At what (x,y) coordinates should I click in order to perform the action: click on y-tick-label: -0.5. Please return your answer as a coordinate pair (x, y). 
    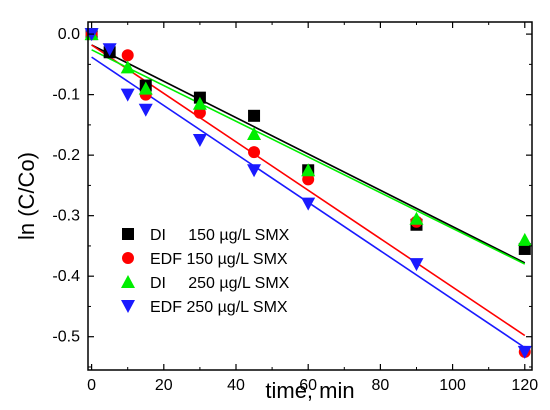
    Looking at the image, I should click on (66, 337).